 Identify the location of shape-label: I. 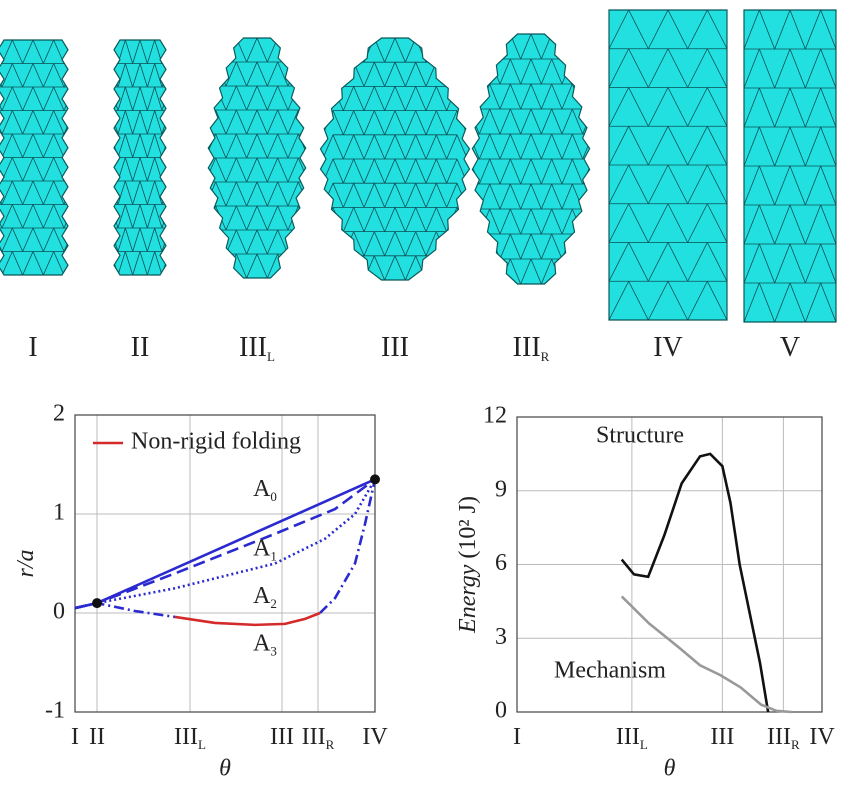
(32, 347).